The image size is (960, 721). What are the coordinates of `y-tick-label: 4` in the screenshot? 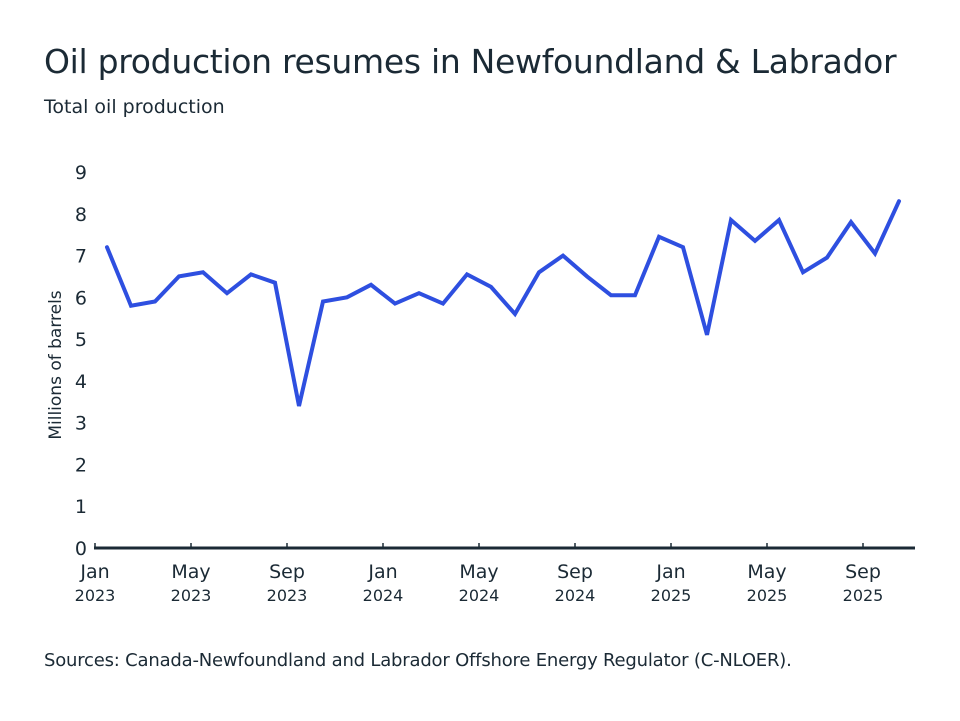 It's located at (81, 382).